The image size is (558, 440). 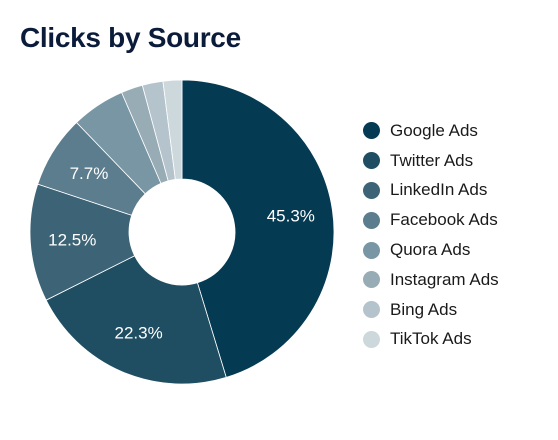 I want to click on legend-label: Quora Ads, so click(x=430, y=250).